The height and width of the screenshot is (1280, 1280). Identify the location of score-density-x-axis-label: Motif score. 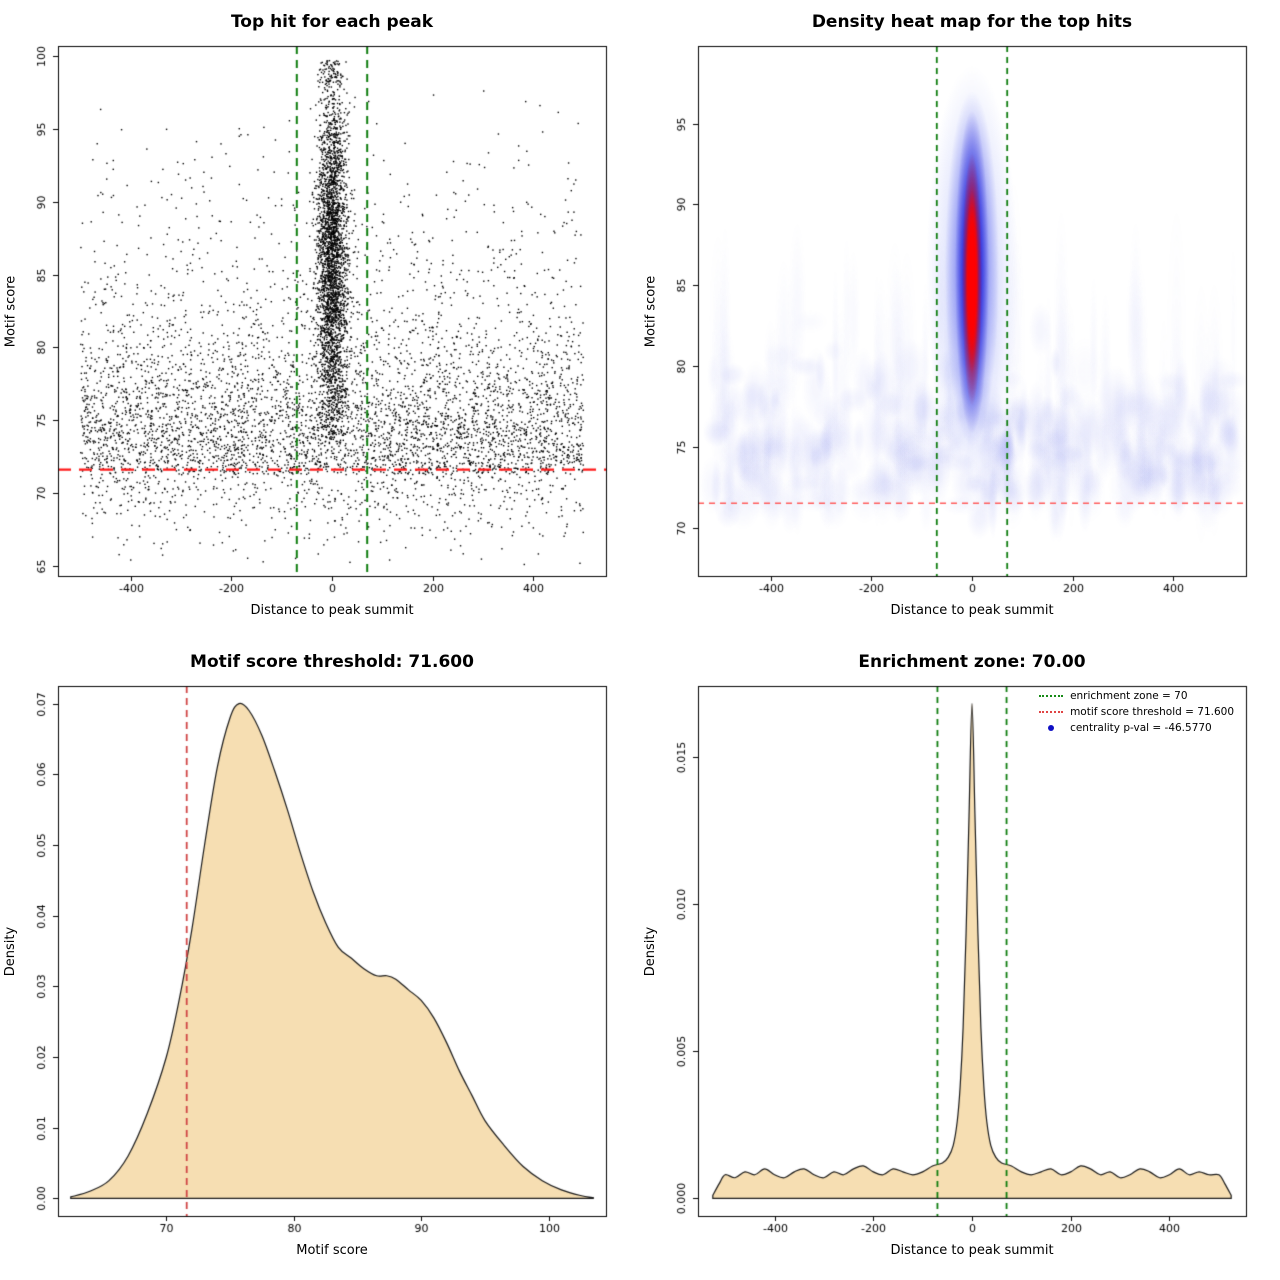
(332, 1250).